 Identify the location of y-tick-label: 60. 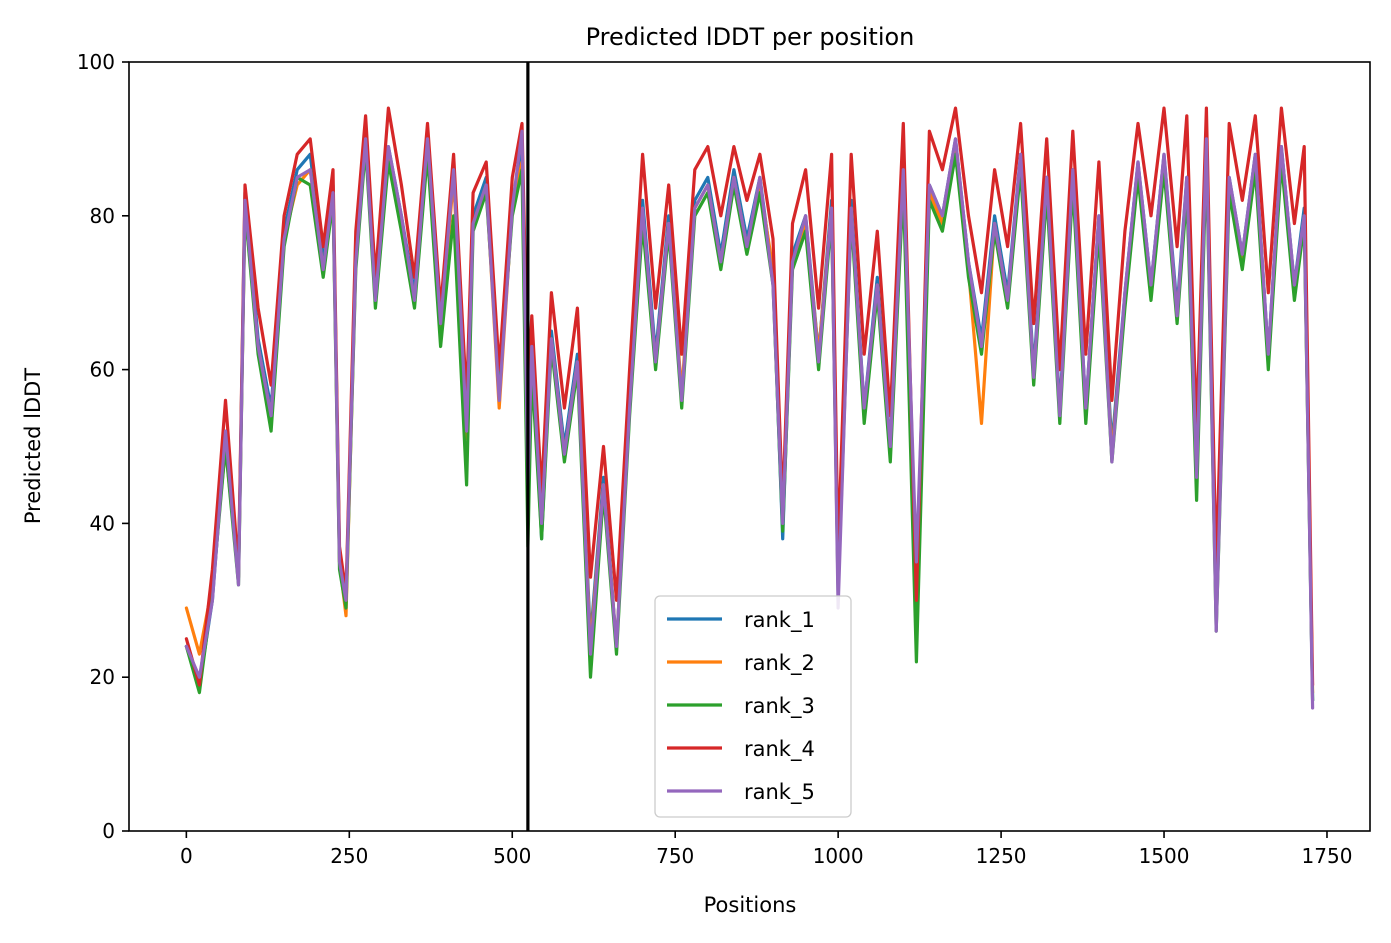
(102, 370).